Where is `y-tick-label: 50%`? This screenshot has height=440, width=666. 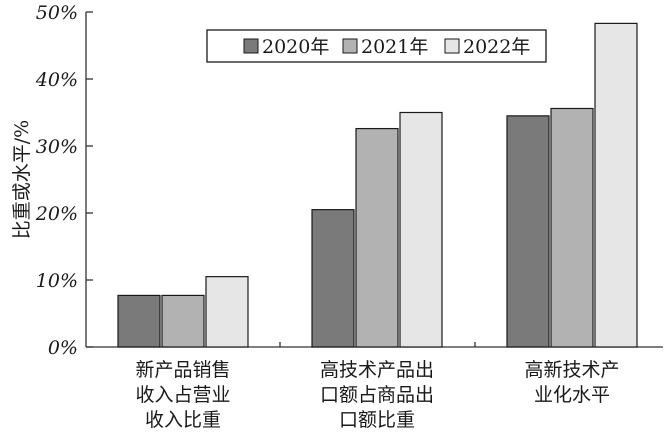 y-tick-label: 50% is located at coordinates (57, 13).